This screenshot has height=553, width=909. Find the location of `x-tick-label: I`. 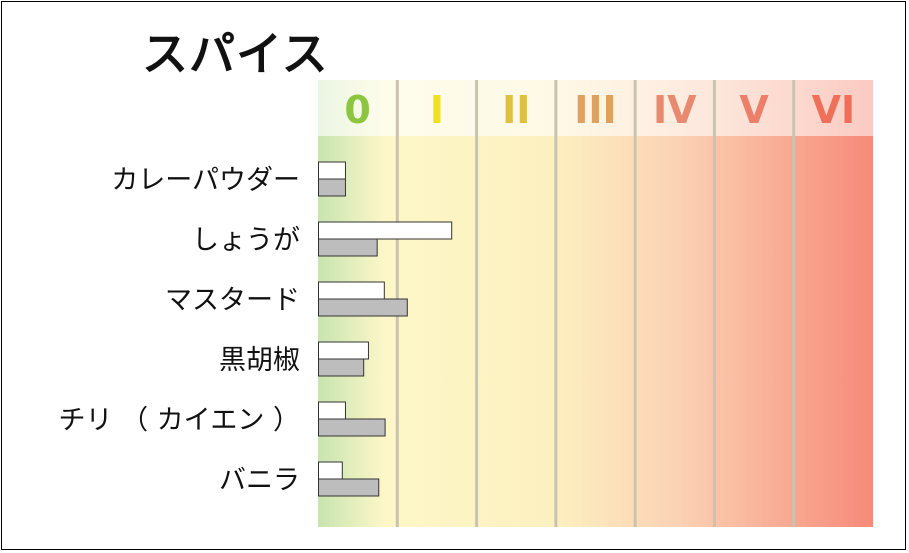

x-tick-label: I is located at coordinates (437, 110).